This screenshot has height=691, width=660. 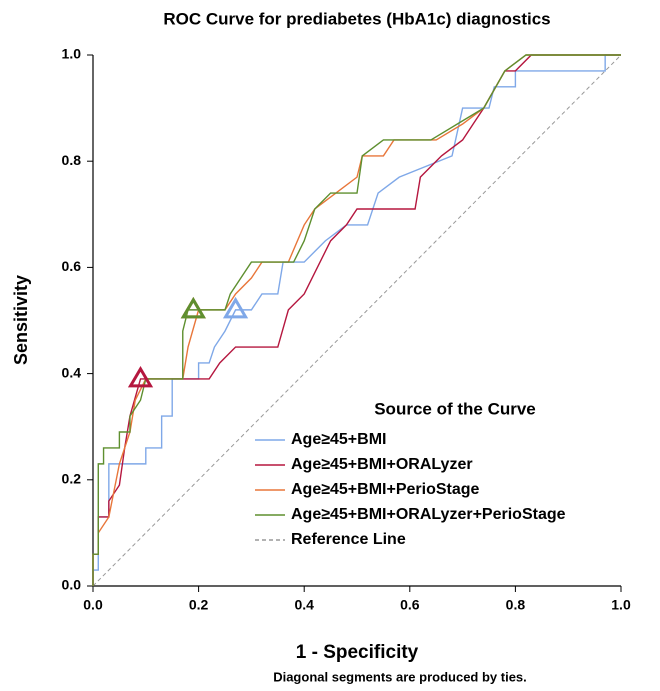 What do you see at coordinates (93, 605) in the screenshot?
I see `x-tick-label: 0.0` at bounding box center [93, 605].